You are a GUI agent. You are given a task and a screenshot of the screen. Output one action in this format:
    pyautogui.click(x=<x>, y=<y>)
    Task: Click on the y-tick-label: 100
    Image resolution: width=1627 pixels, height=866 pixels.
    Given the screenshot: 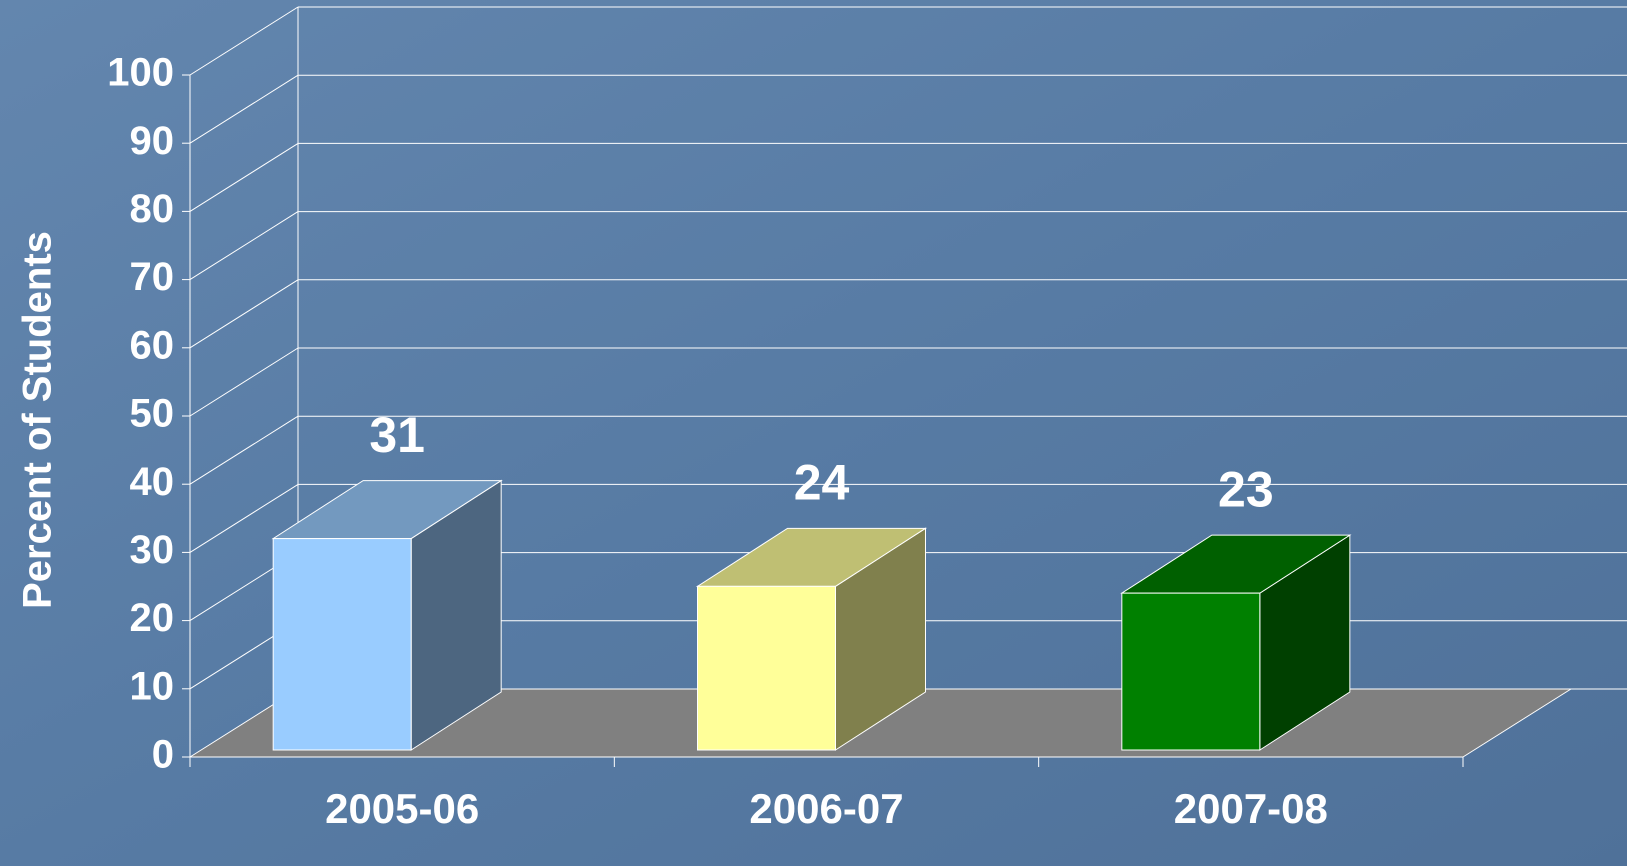 What is the action you would take?
    pyautogui.click(x=140, y=73)
    